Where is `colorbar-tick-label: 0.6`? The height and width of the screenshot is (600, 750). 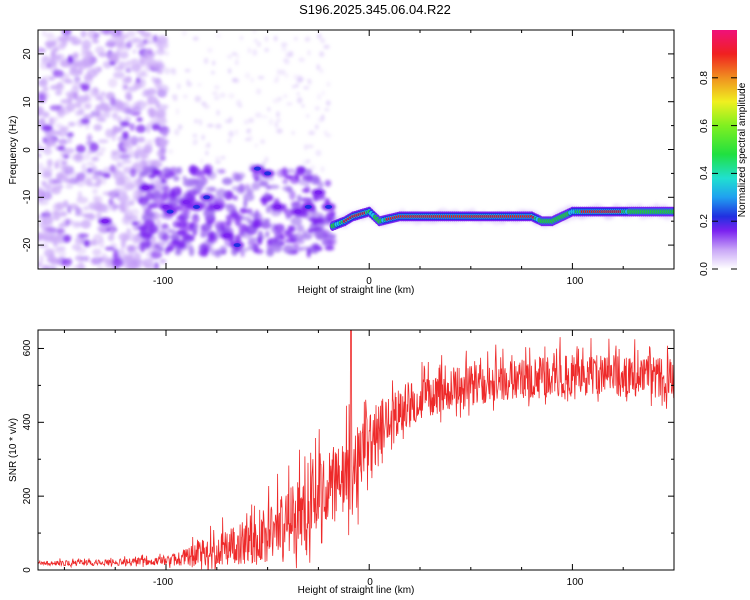
colorbar-tick-label: 0.6 is located at coordinates (704, 126).